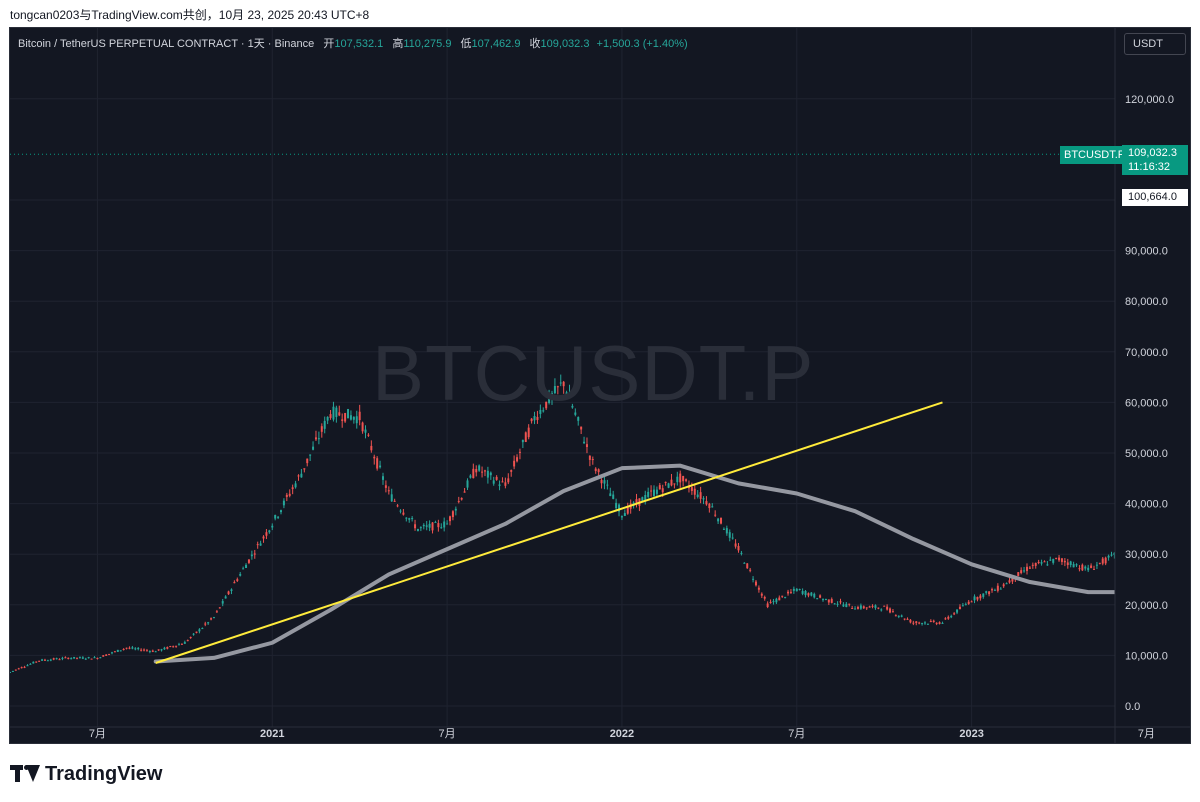 The image size is (1200, 802). I want to click on price-tick-label: 40,000.0, so click(1146, 505).